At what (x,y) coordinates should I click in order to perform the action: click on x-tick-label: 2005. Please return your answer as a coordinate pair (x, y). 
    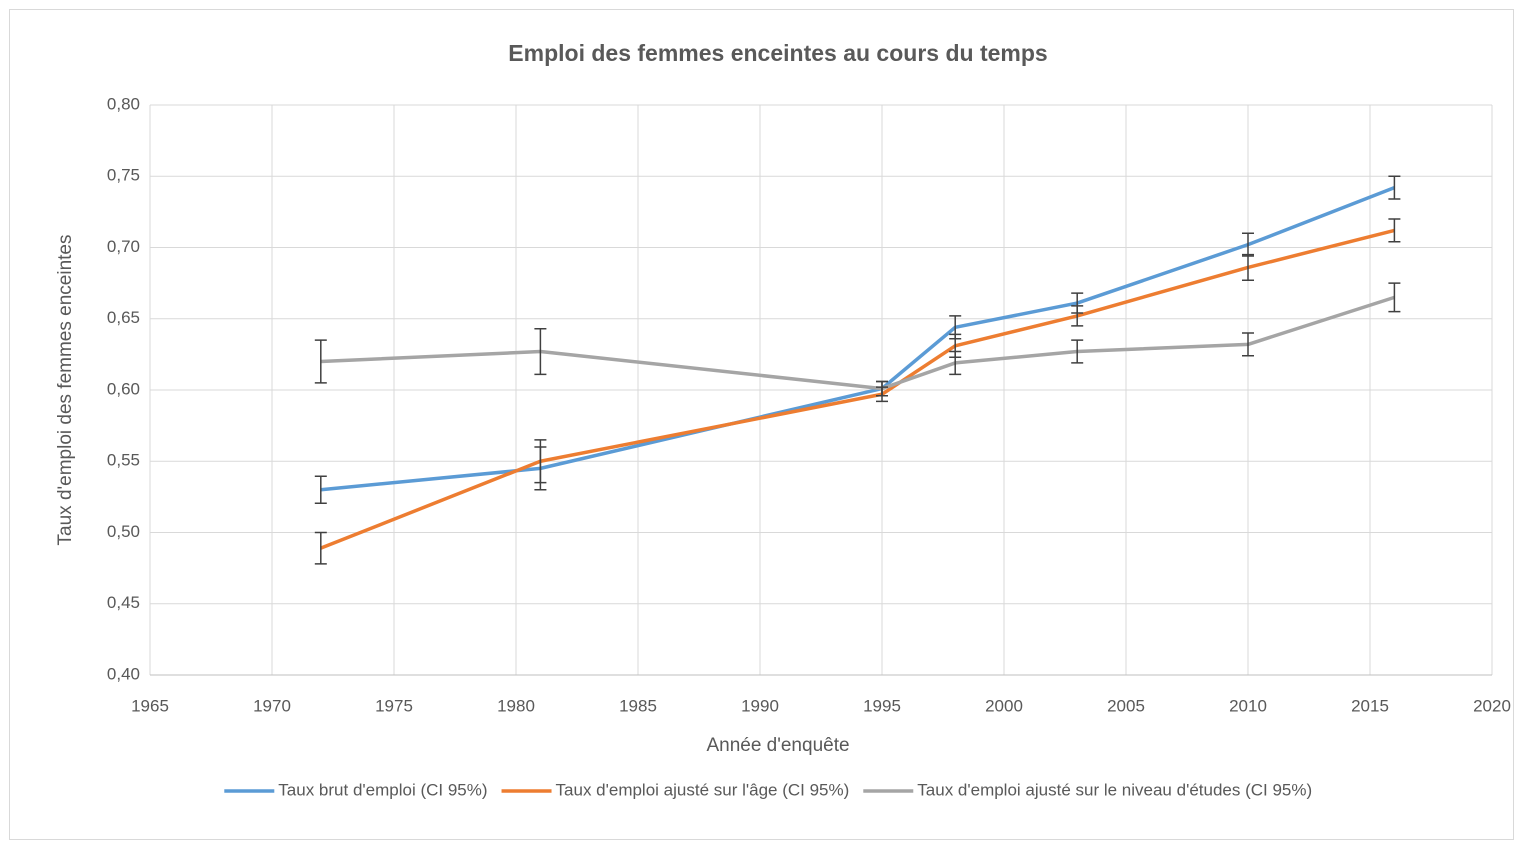
    Looking at the image, I should click on (1126, 705).